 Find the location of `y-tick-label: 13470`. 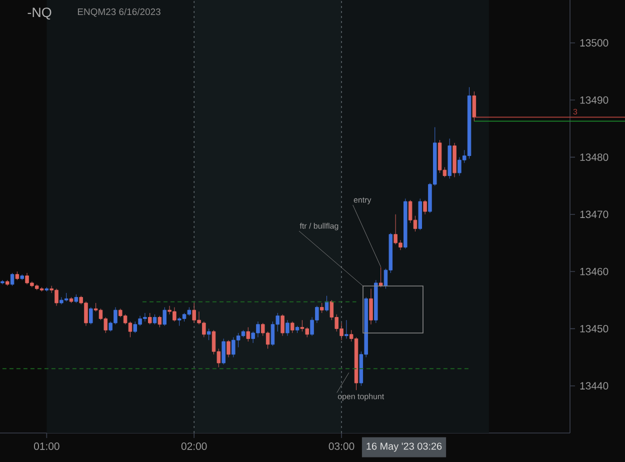

y-tick-label: 13470 is located at coordinates (594, 214).